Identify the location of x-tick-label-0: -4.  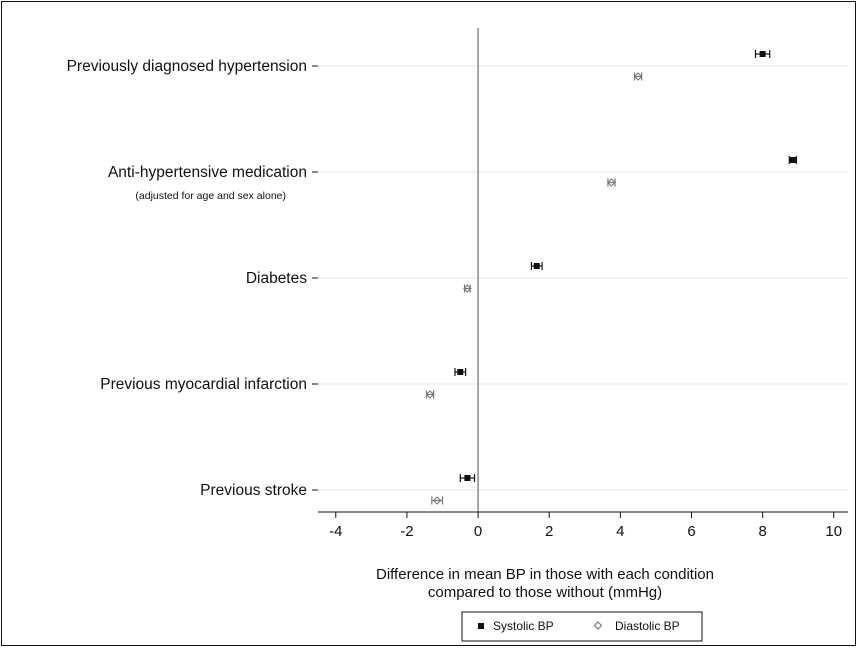
(335, 531).